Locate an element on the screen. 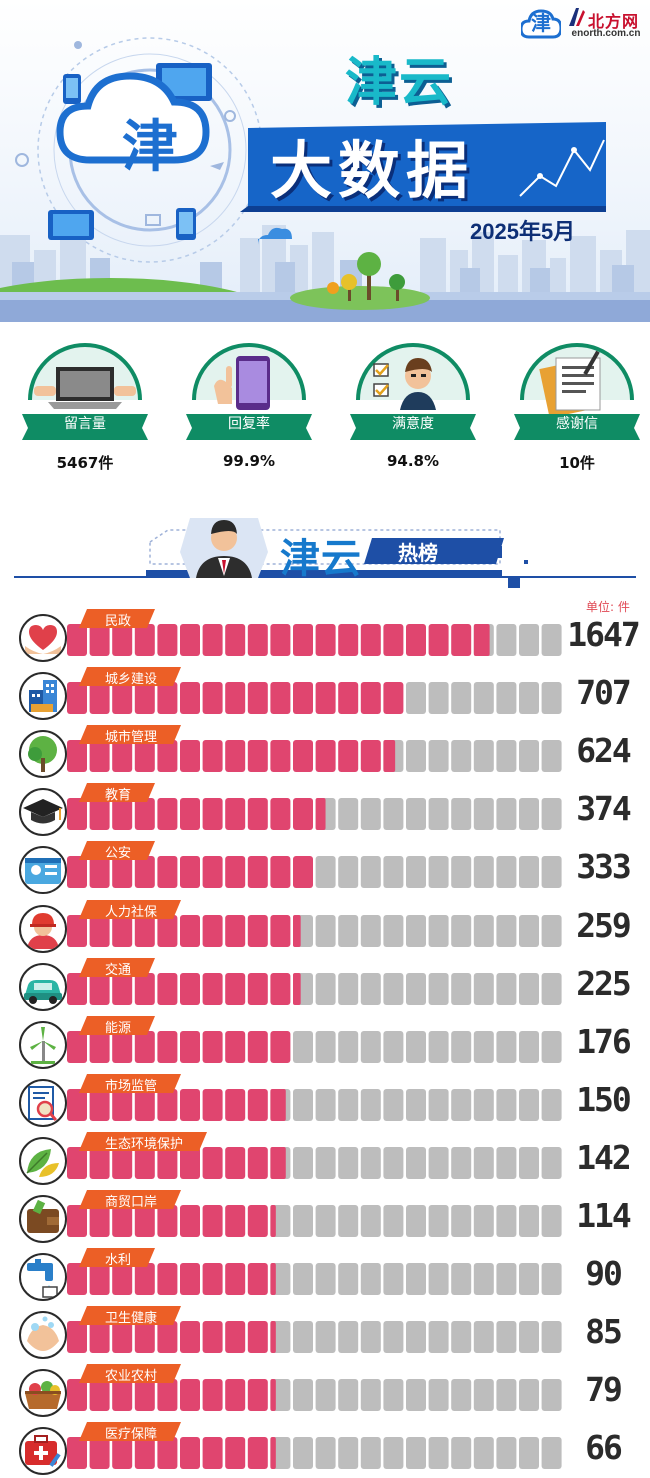  vegetable-basket-icon is located at coordinates (43, 1393).